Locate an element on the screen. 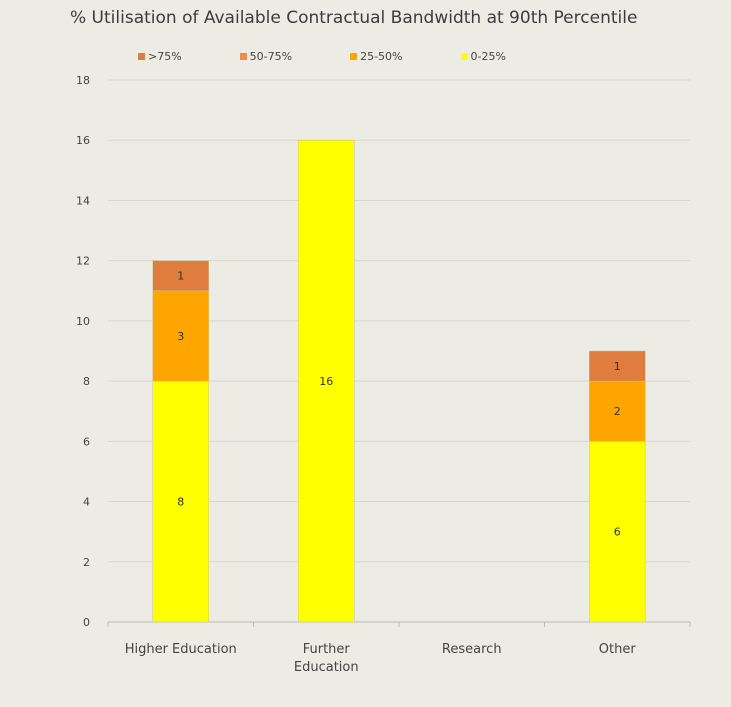 The height and width of the screenshot is (707, 731). y-tick-label: 4 is located at coordinates (86, 502).